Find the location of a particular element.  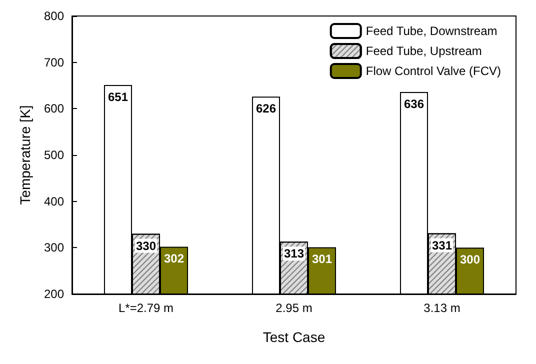

x-tick-label: L*=2.79 m is located at coordinates (146, 308).